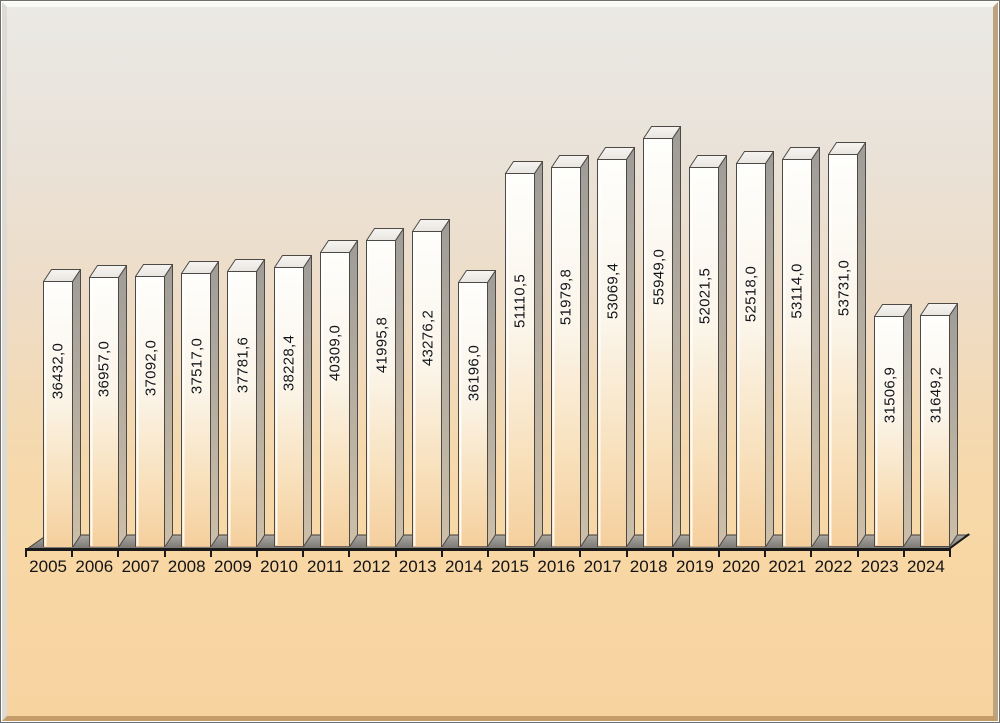 The height and width of the screenshot is (723, 1000). Describe the element at coordinates (371, 566) in the screenshot. I see `x-axis-year-label: 2012` at that location.